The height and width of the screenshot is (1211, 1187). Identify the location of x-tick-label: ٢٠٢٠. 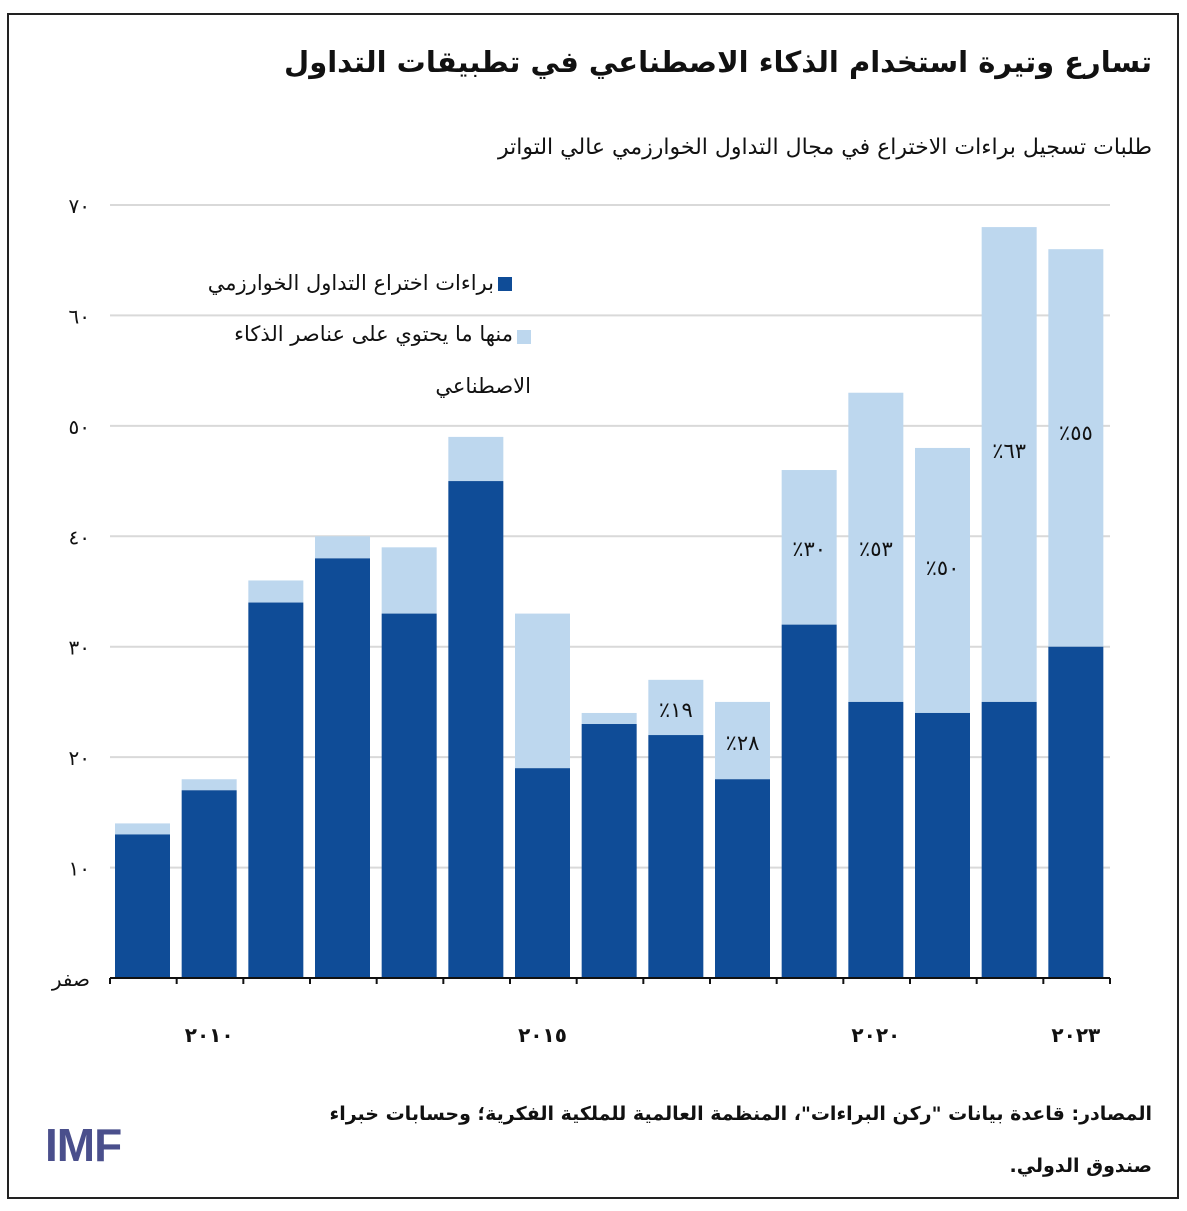
(875, 1035).